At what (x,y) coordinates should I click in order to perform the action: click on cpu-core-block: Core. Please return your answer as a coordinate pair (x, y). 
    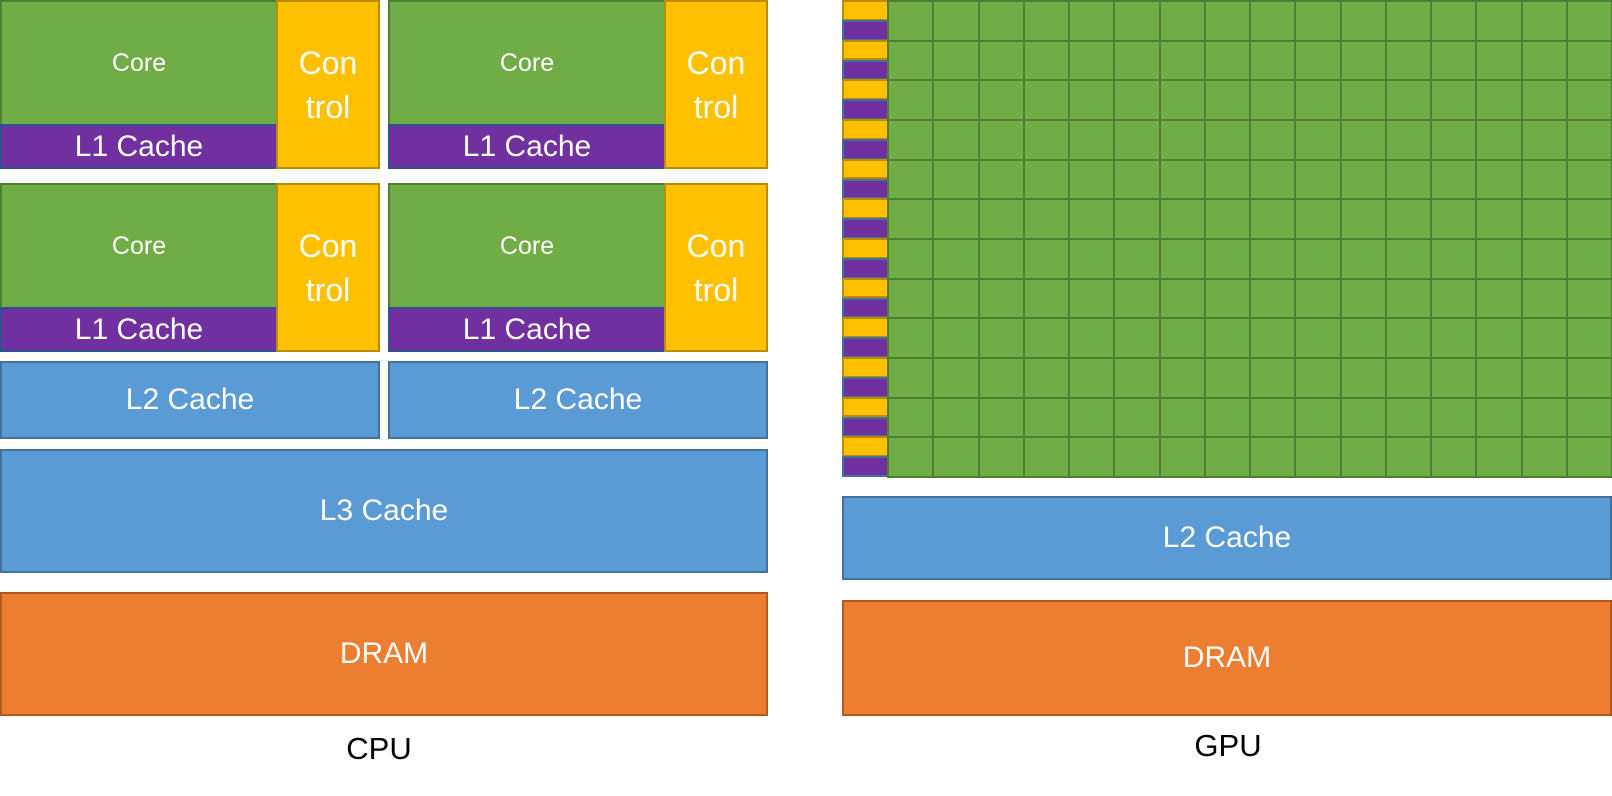
    Looking at the image, I should click on (527, 246).